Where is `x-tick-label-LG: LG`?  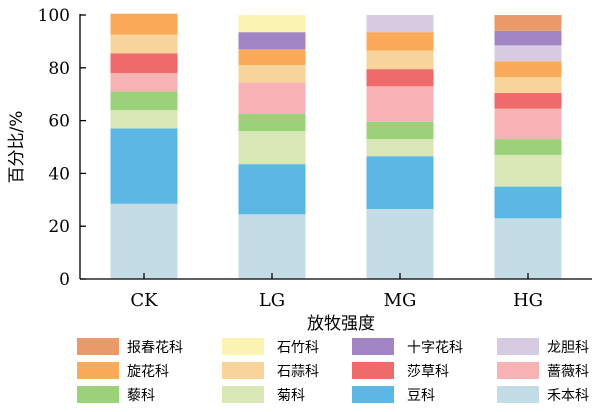 x-tick-label-LG: LG is located at coordinates (272, 300).